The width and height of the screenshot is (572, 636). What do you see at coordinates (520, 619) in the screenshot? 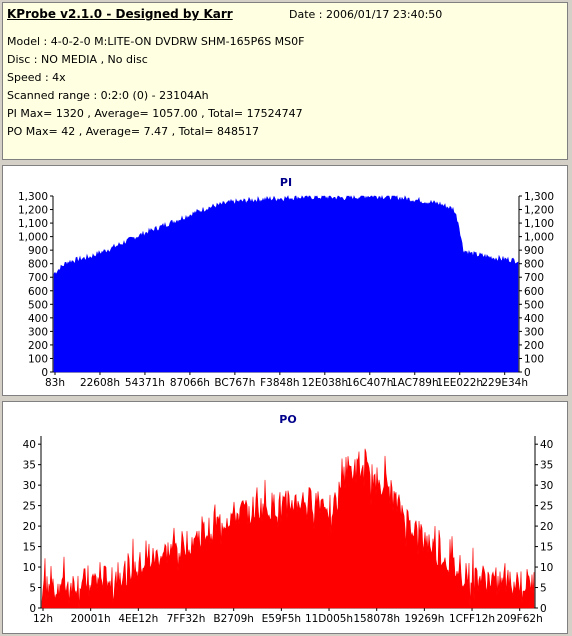
I see `x-tick-label: 209F62h` at bounding box center [520, 619].